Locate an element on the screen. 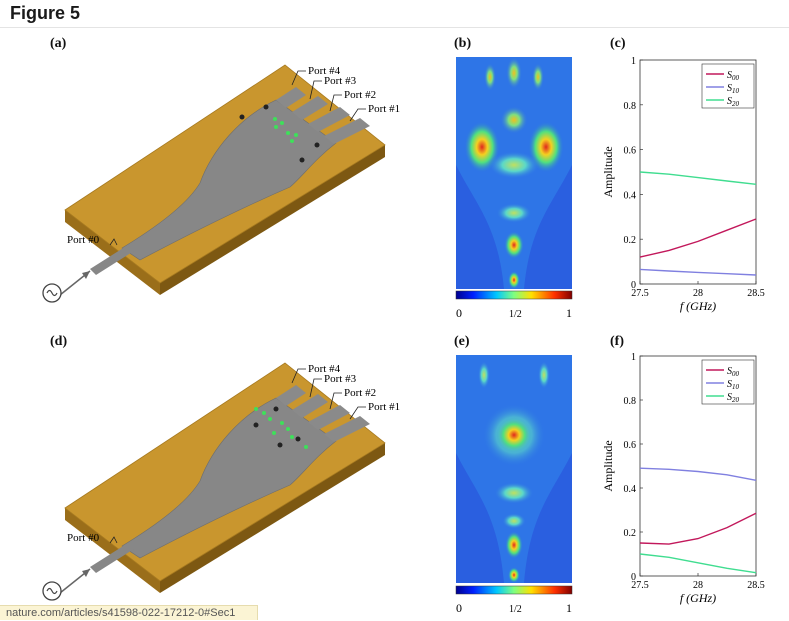  panel-label-b: (b) is located at coordinates (463, 43).